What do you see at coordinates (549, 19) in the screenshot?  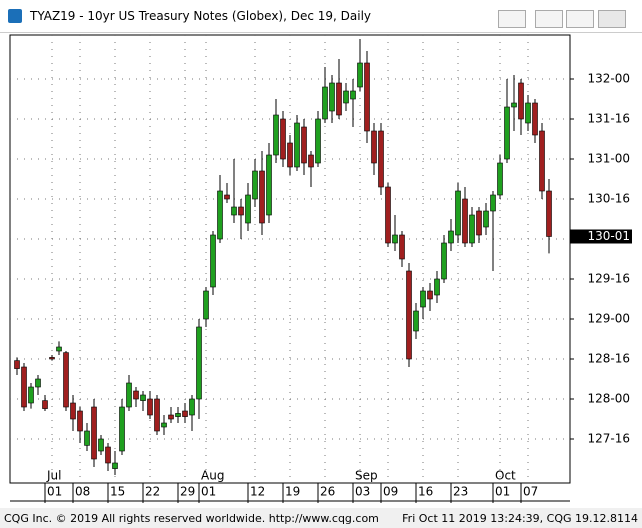 I see `minimize-button` at bounding box center [549, 19].